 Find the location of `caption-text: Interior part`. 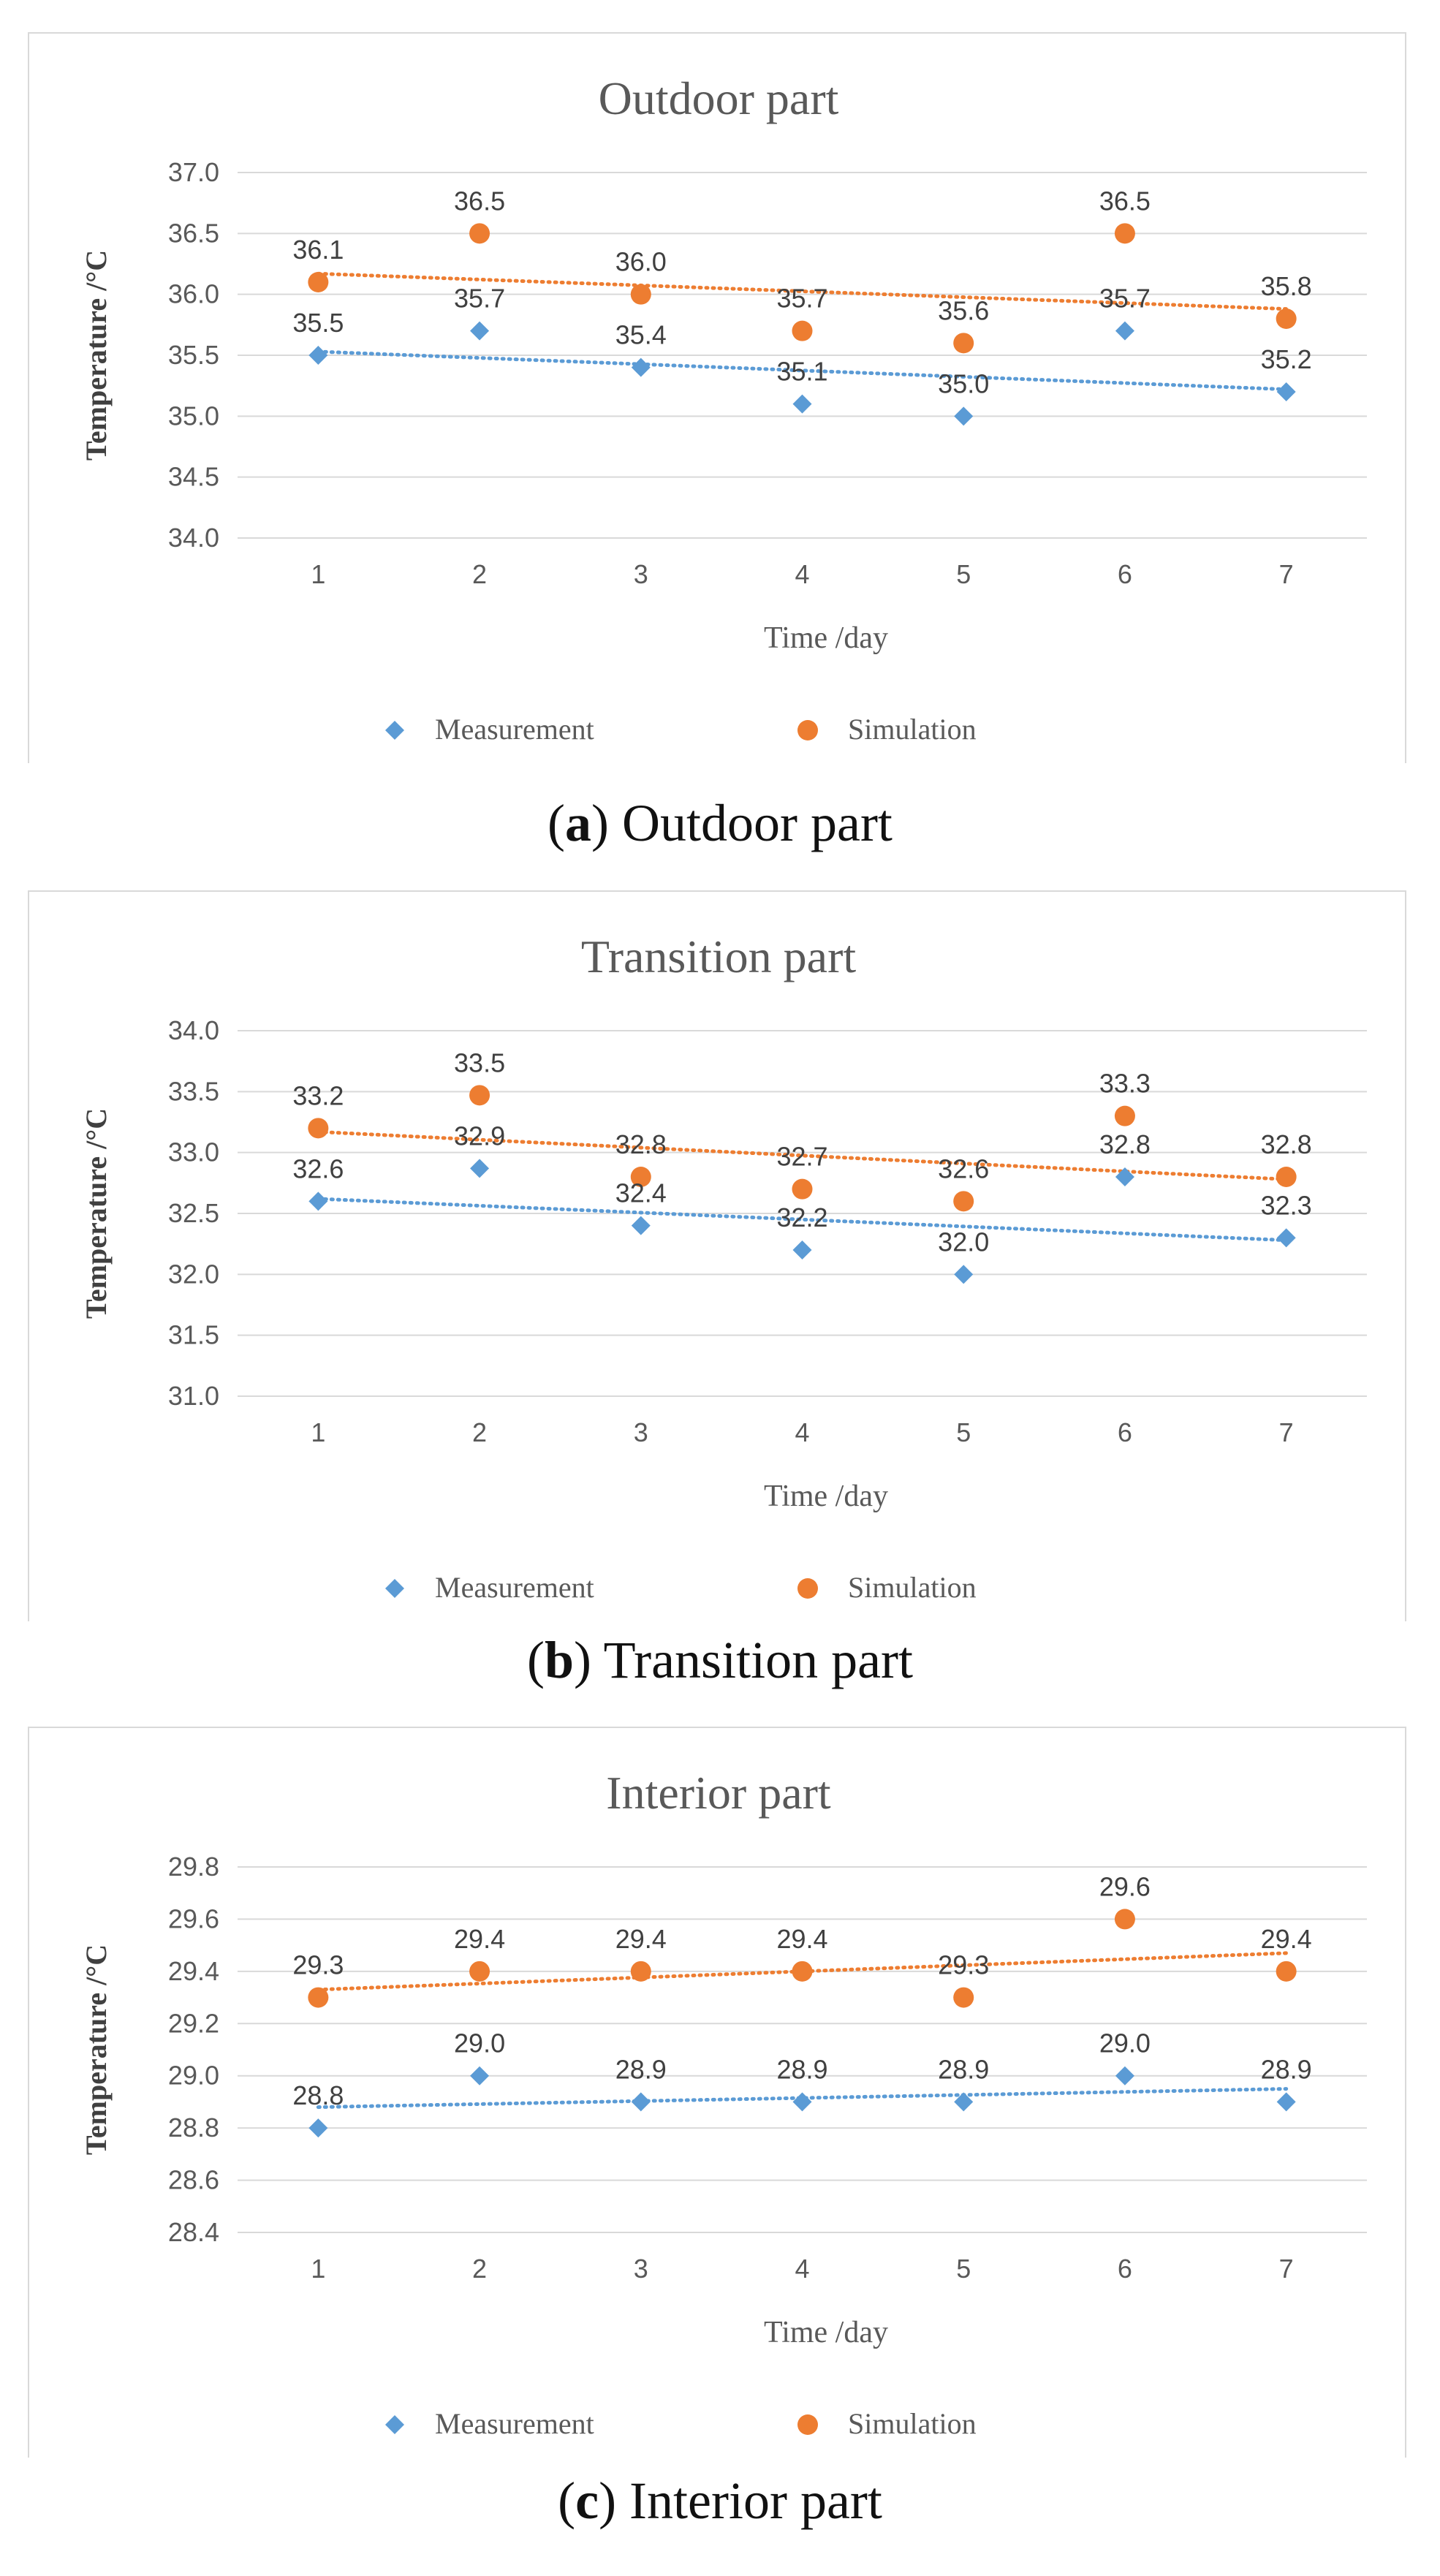

caption-text: Interior part is located at coordinates (755, 2500).